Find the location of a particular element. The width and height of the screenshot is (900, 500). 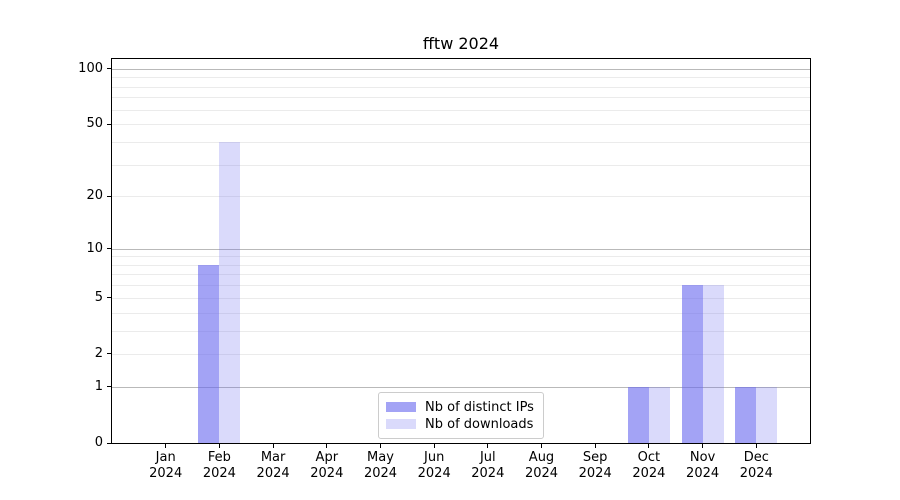

y-tick-label-0: 0 is located at coordinates (98, 442).